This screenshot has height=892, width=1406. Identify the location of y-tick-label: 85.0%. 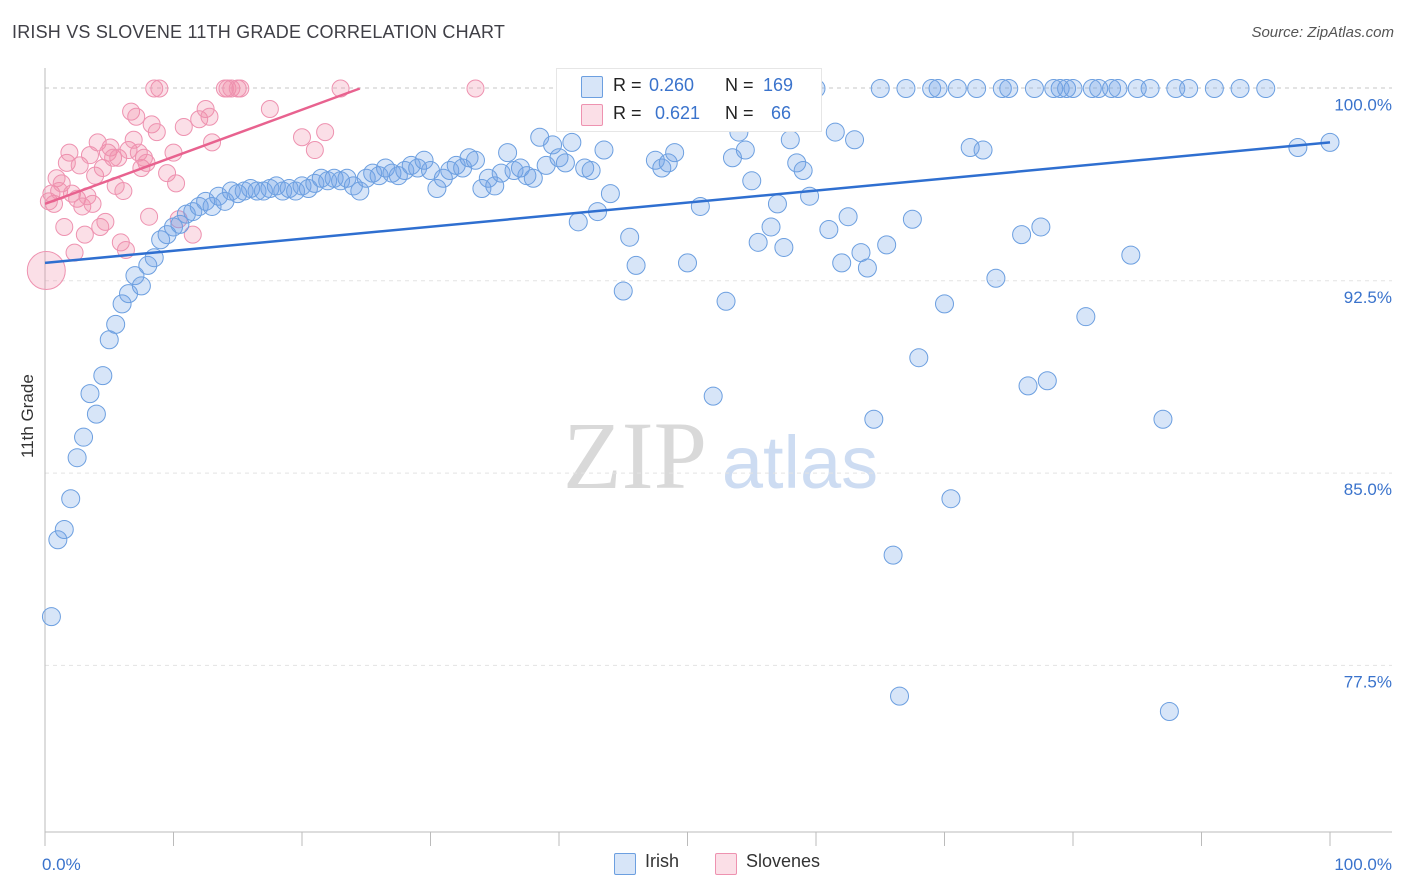
(1368, 489).